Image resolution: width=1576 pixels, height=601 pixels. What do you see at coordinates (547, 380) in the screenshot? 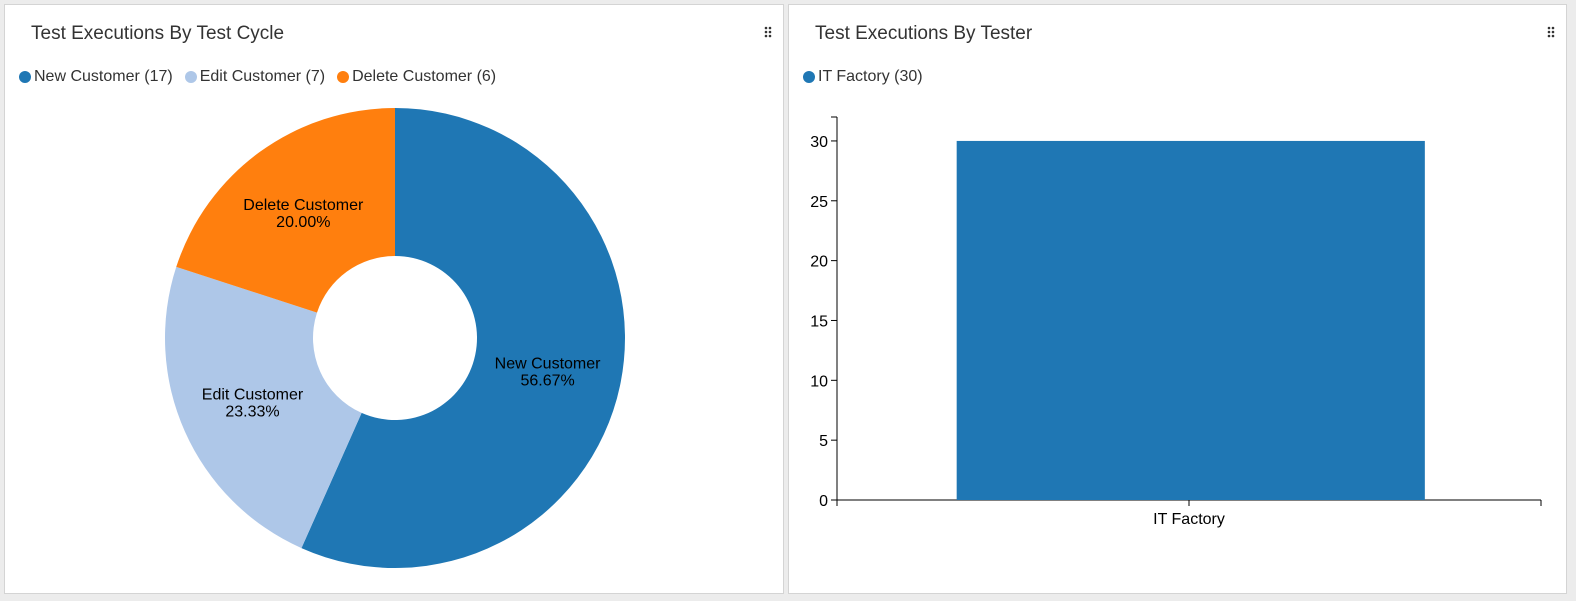
I see `slice-percent-label: 56.67%` at bounding box center [547, 380].